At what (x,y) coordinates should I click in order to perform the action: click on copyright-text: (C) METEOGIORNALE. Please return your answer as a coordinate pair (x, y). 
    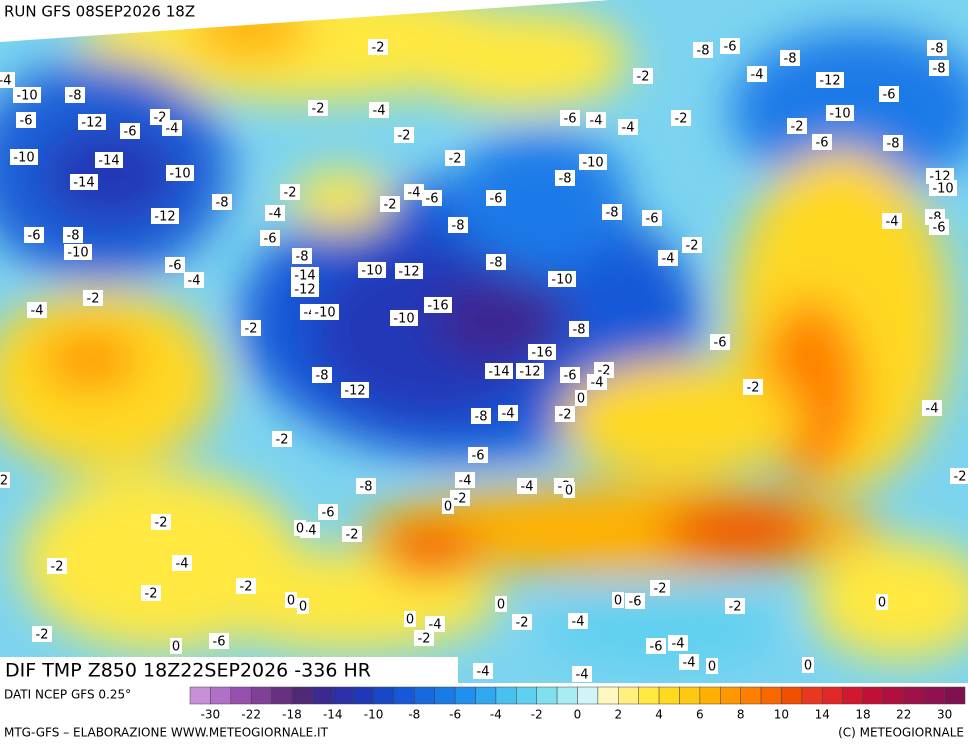
    Looking at the image, I should click on (901, 733).